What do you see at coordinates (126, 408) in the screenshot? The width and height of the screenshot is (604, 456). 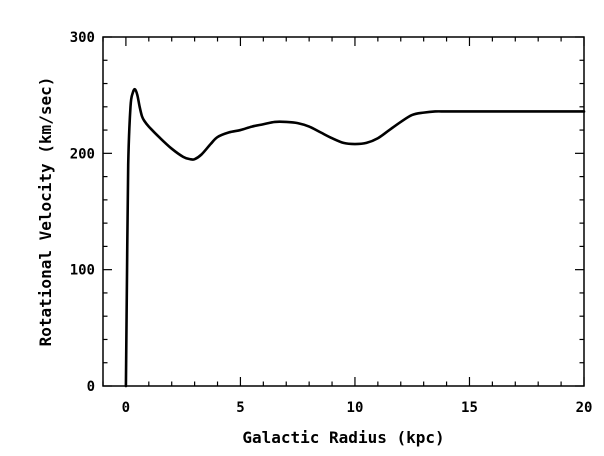 I see `x-tick-label: 0` at bounding box center [126, 408].